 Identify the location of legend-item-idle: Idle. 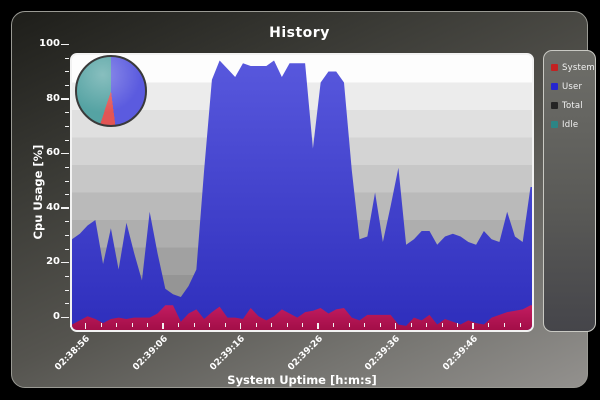
(573, 124).